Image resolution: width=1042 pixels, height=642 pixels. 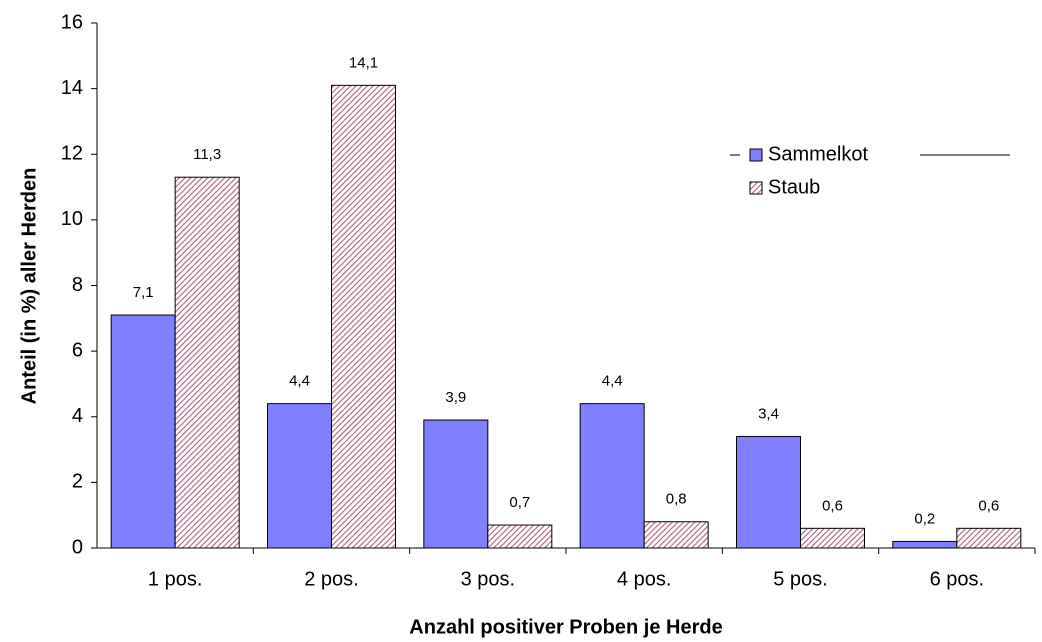 I want to click on y-axis-title: Anteil (in %) aller Herden, so click(x=29, y=286).